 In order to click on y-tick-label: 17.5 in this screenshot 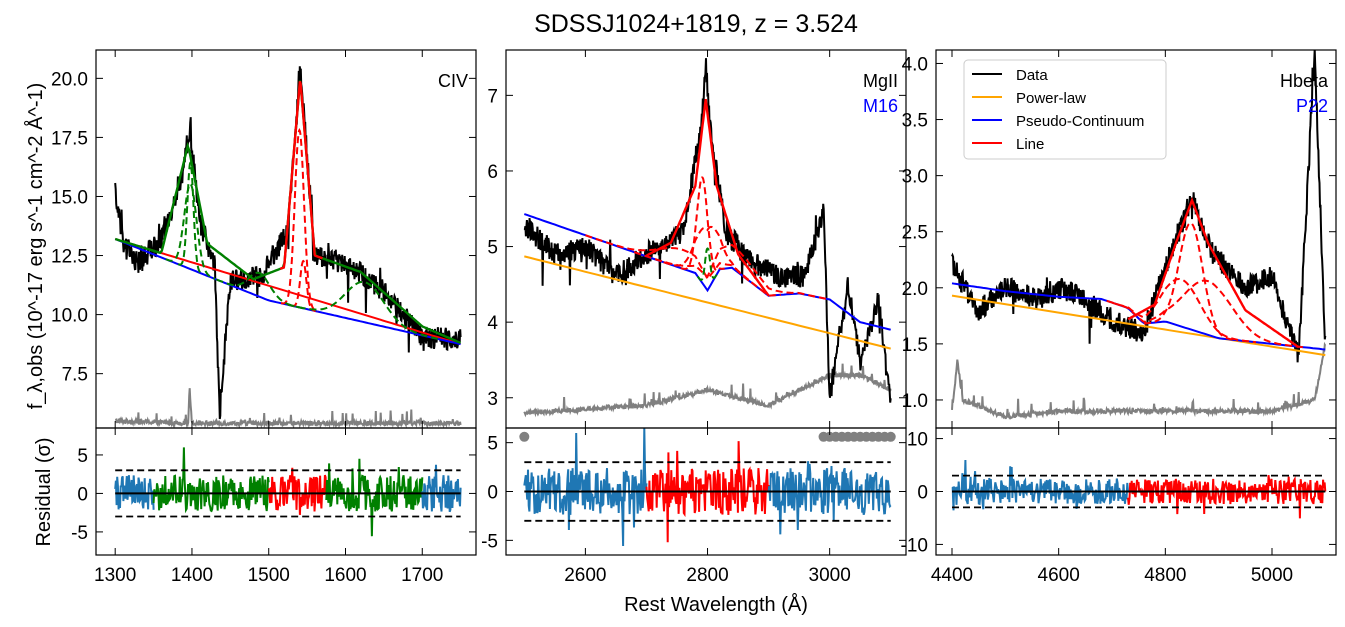, I will do `click(69, 138)`.